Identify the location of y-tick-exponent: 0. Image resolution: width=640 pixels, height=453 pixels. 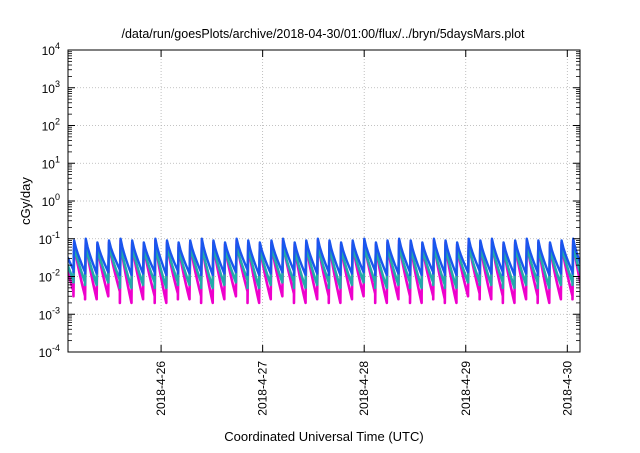
(57, 197).